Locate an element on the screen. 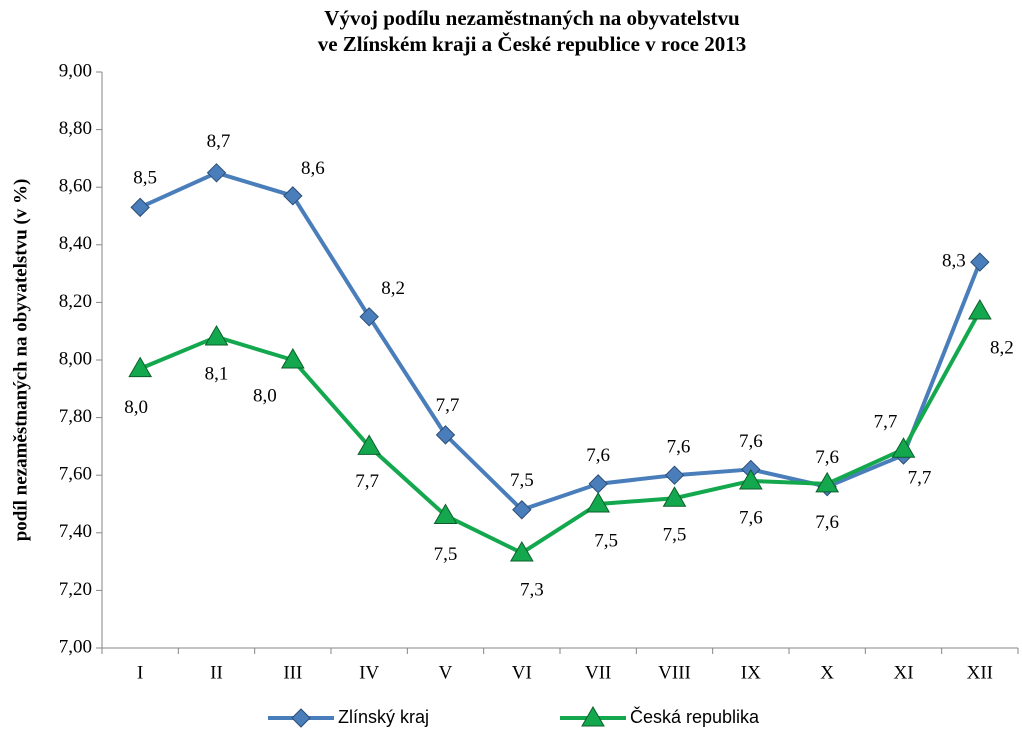  x-tick-label: XII is located at coordinates (980, 672).